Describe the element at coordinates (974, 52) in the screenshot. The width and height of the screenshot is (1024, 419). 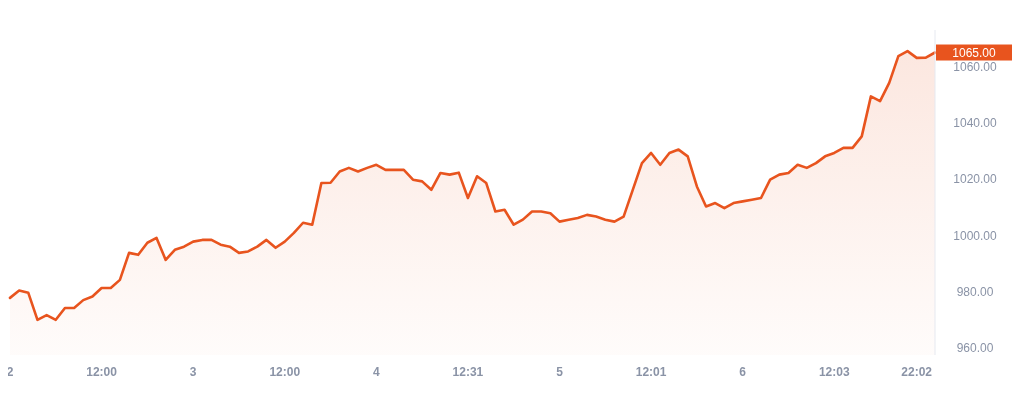
I see `text: 1065.00` at that location.